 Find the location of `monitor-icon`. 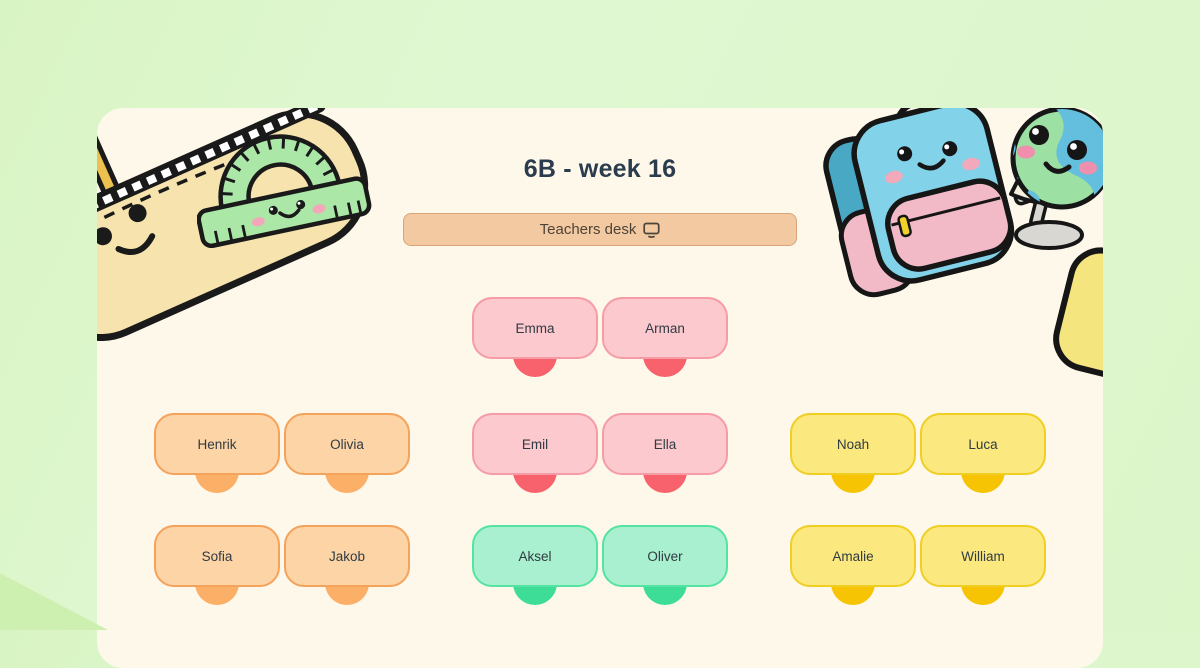

monitor-icon is located at coordinates (651, 230).